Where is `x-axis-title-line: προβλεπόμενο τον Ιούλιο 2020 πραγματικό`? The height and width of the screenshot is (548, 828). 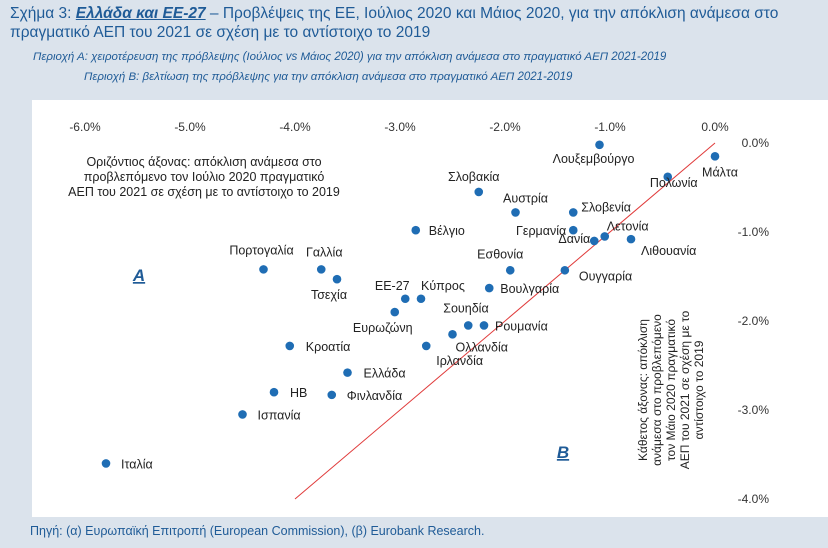
x-axis-title-line: προβλεπόμενο τον Ιούλιο 2020 πραγματικό is located at coordinates (204, 177).